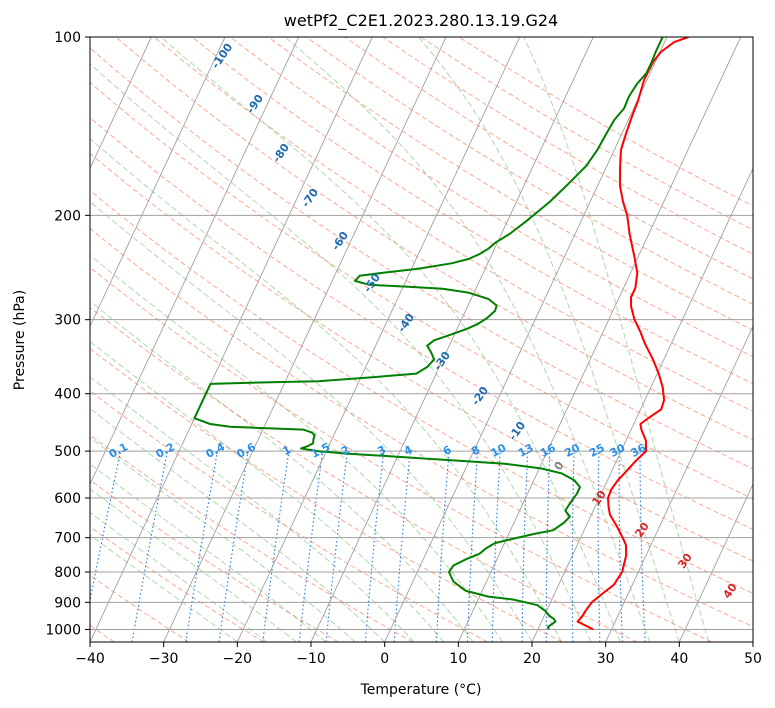 The height and width of the screenshot is (708, 775). Describe the element at coordinates (67, 539) in the screenshot. I see `y-tick-label: 700` at that location.